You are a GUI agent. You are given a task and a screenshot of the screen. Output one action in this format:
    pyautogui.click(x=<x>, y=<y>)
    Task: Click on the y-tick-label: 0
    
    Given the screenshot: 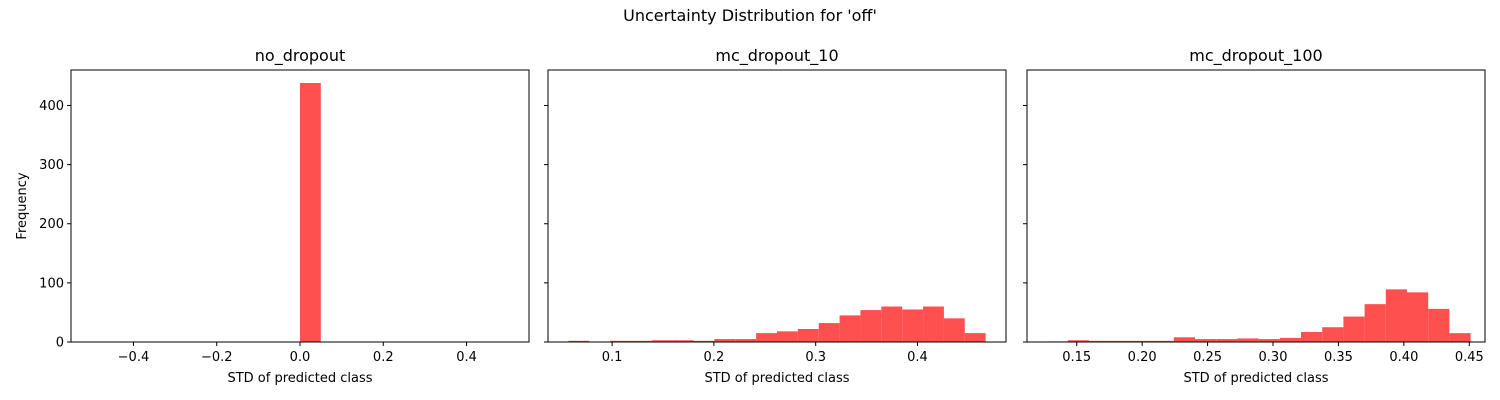 What is the action you would take?
    pyautogui.click(x=60, y=343)
    